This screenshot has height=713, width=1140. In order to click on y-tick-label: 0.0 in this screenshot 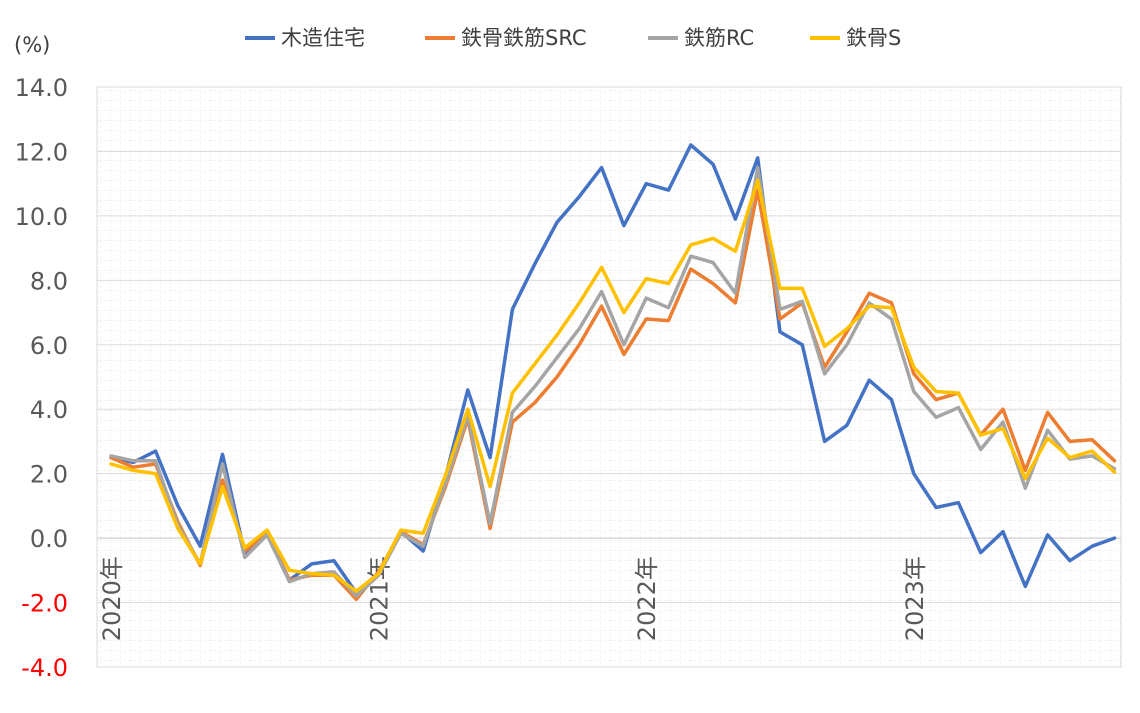, I will do `click(49, 539)`.